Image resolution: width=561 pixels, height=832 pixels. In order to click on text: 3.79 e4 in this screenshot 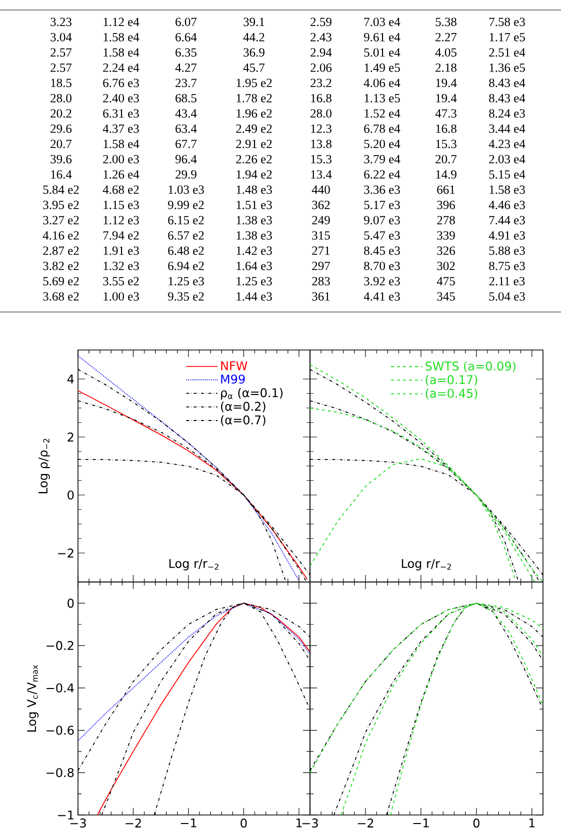, I will do `click(382, 159)`.